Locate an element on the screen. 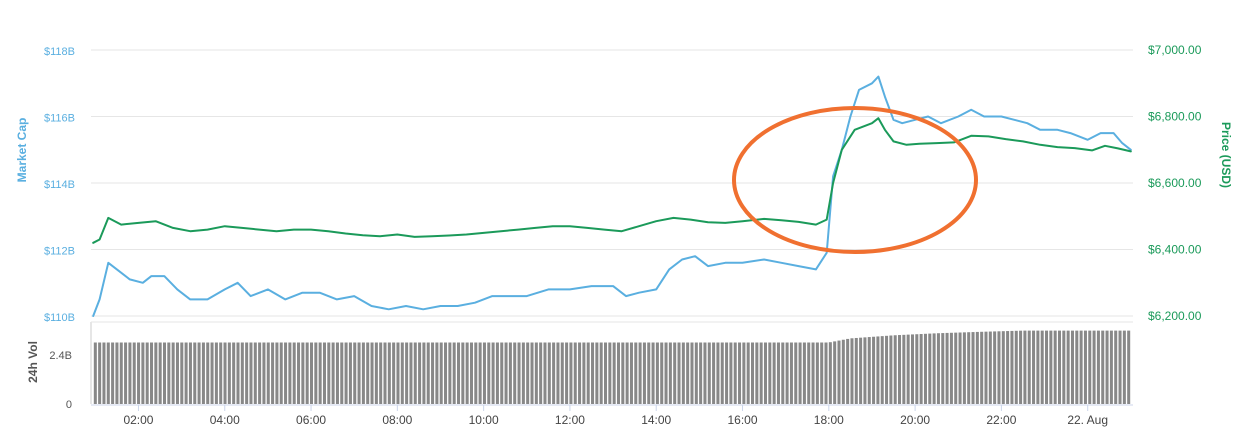 This screenshot has width=1250, height=448. x-tick-label: 06:00 is located at coordinates (311, 420).